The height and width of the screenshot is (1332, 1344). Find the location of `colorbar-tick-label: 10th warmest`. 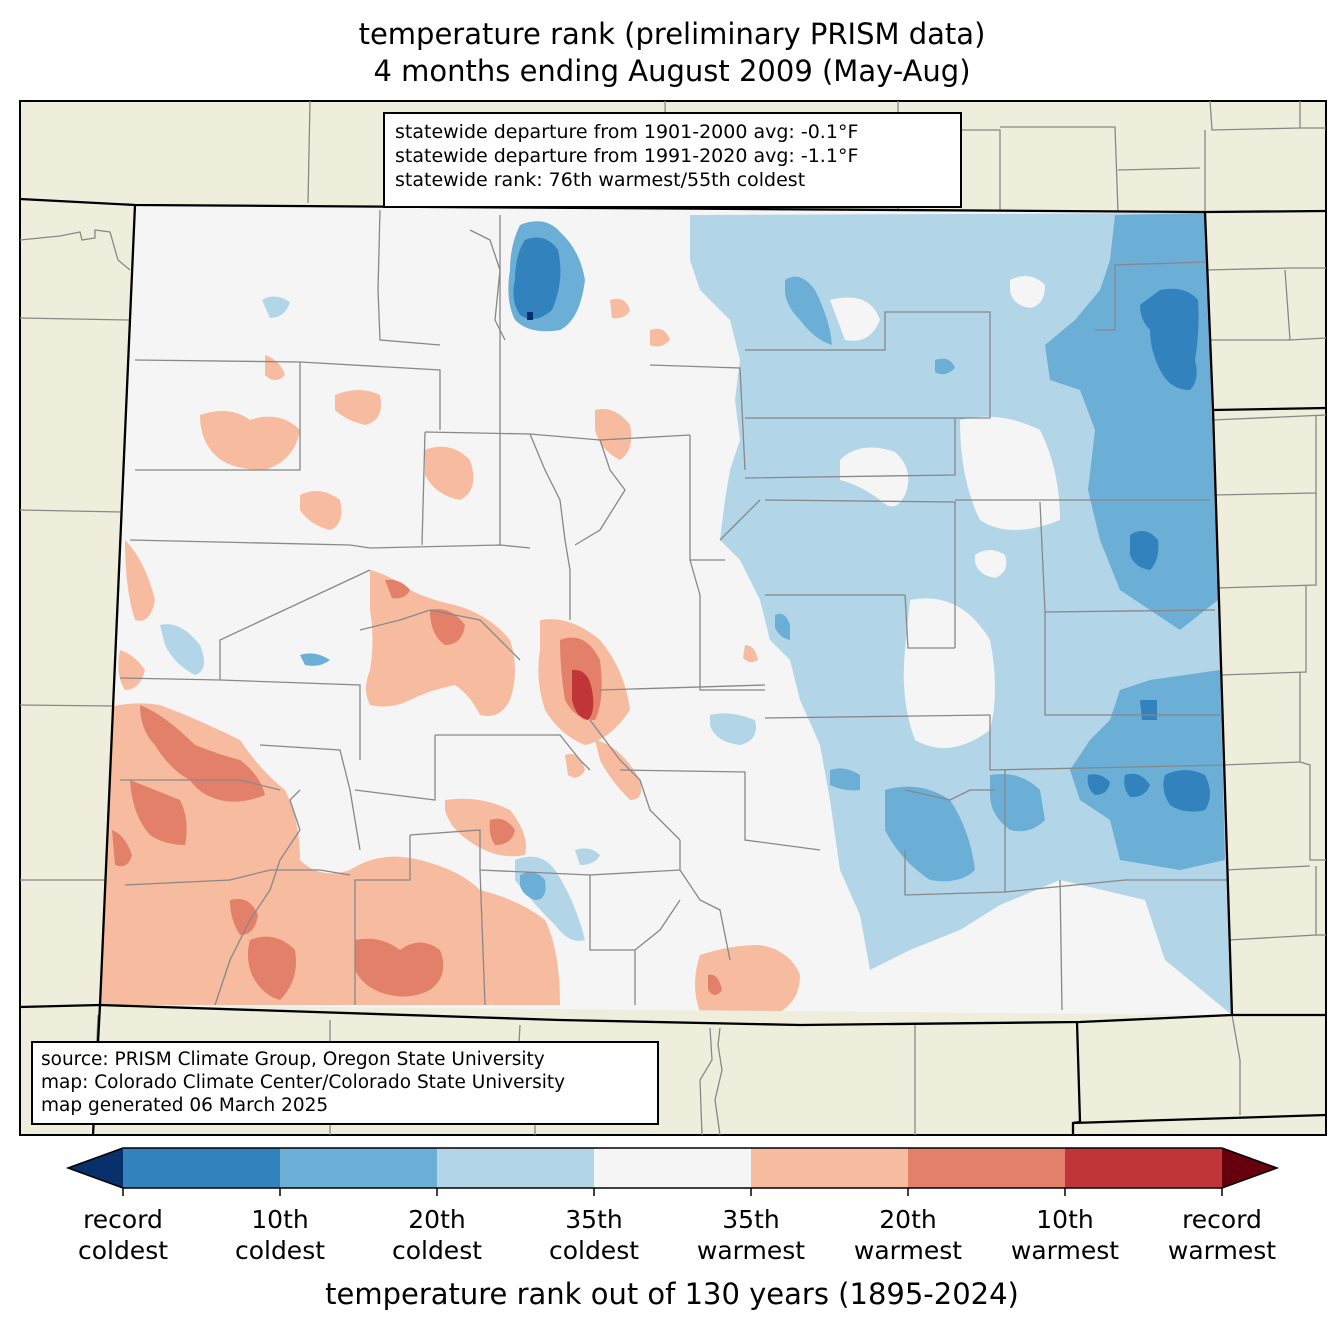

colorbar-tick-label: 10th warmest is located at coordinates (1065, 1235).